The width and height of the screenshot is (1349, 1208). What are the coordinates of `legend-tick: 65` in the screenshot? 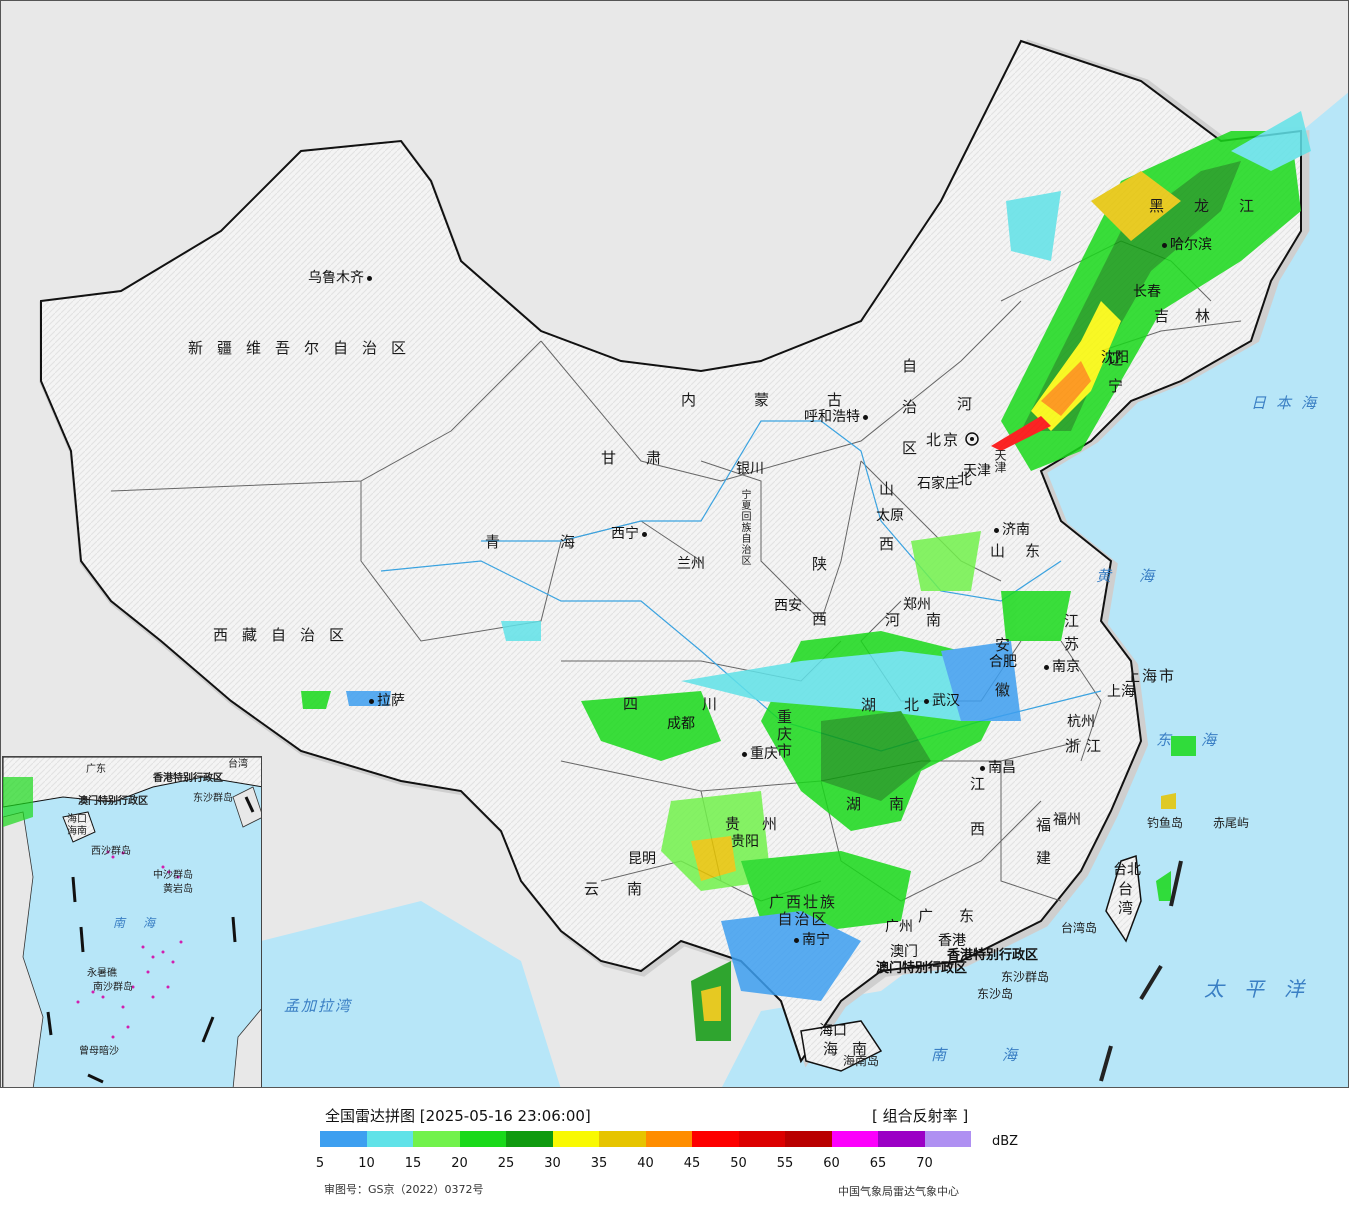 It's located at (878, 1163).